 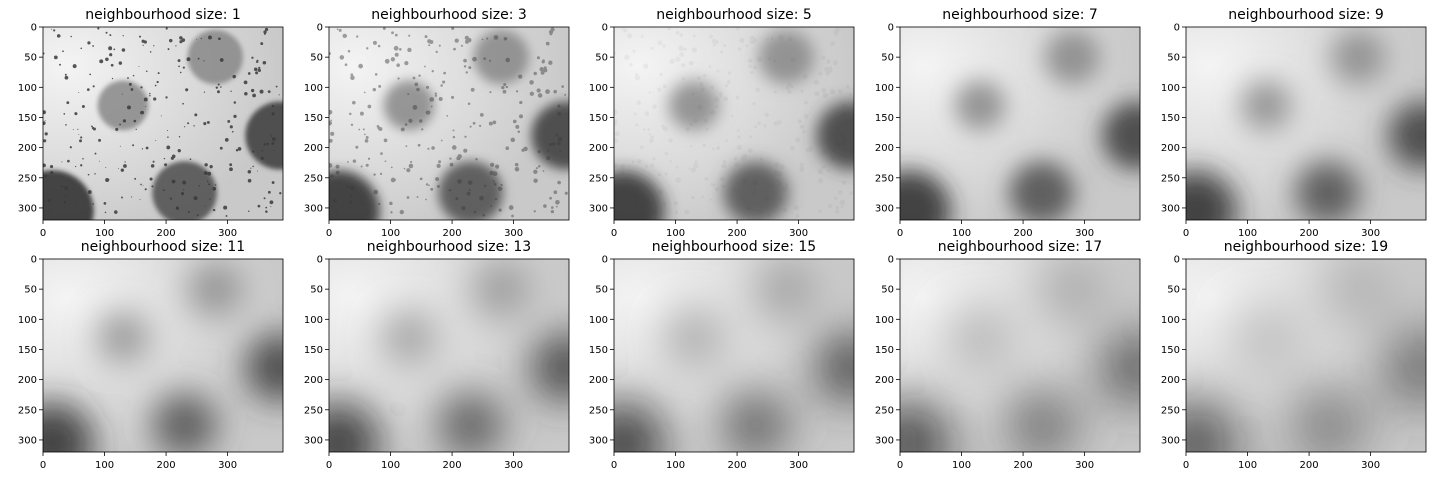 I want to click on subplot-title: neighbourhood size: 3, so click(x=449, y=15).